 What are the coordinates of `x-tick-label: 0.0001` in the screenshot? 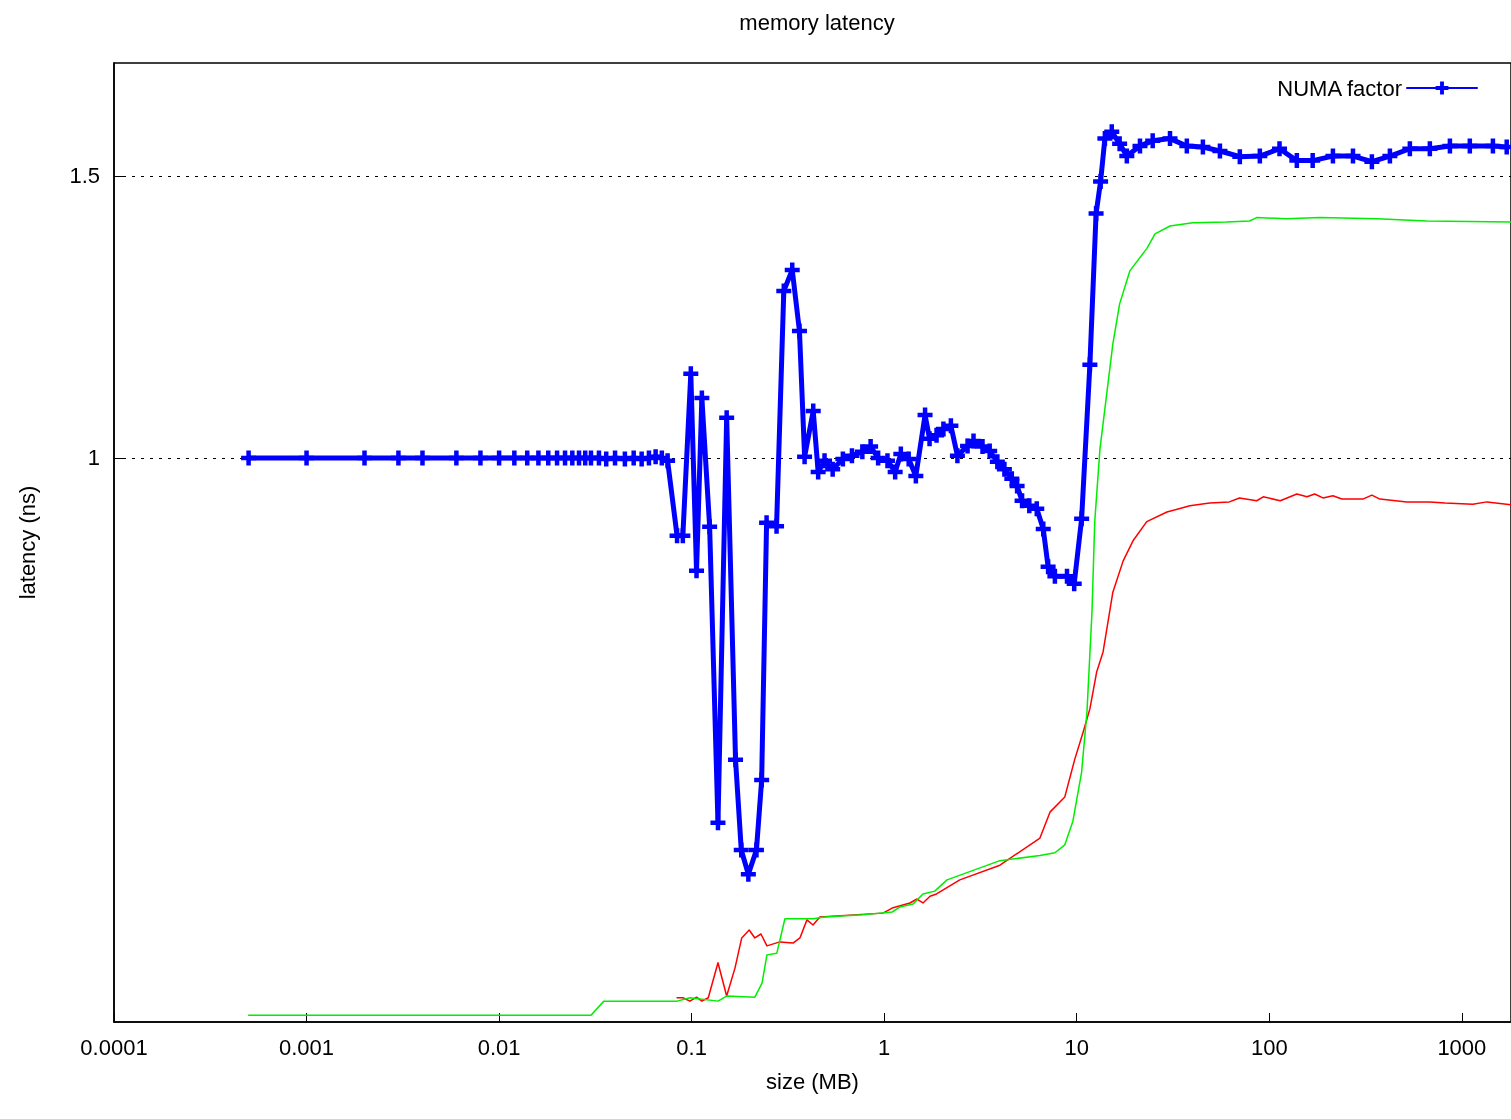 It's located at (114, 1047).